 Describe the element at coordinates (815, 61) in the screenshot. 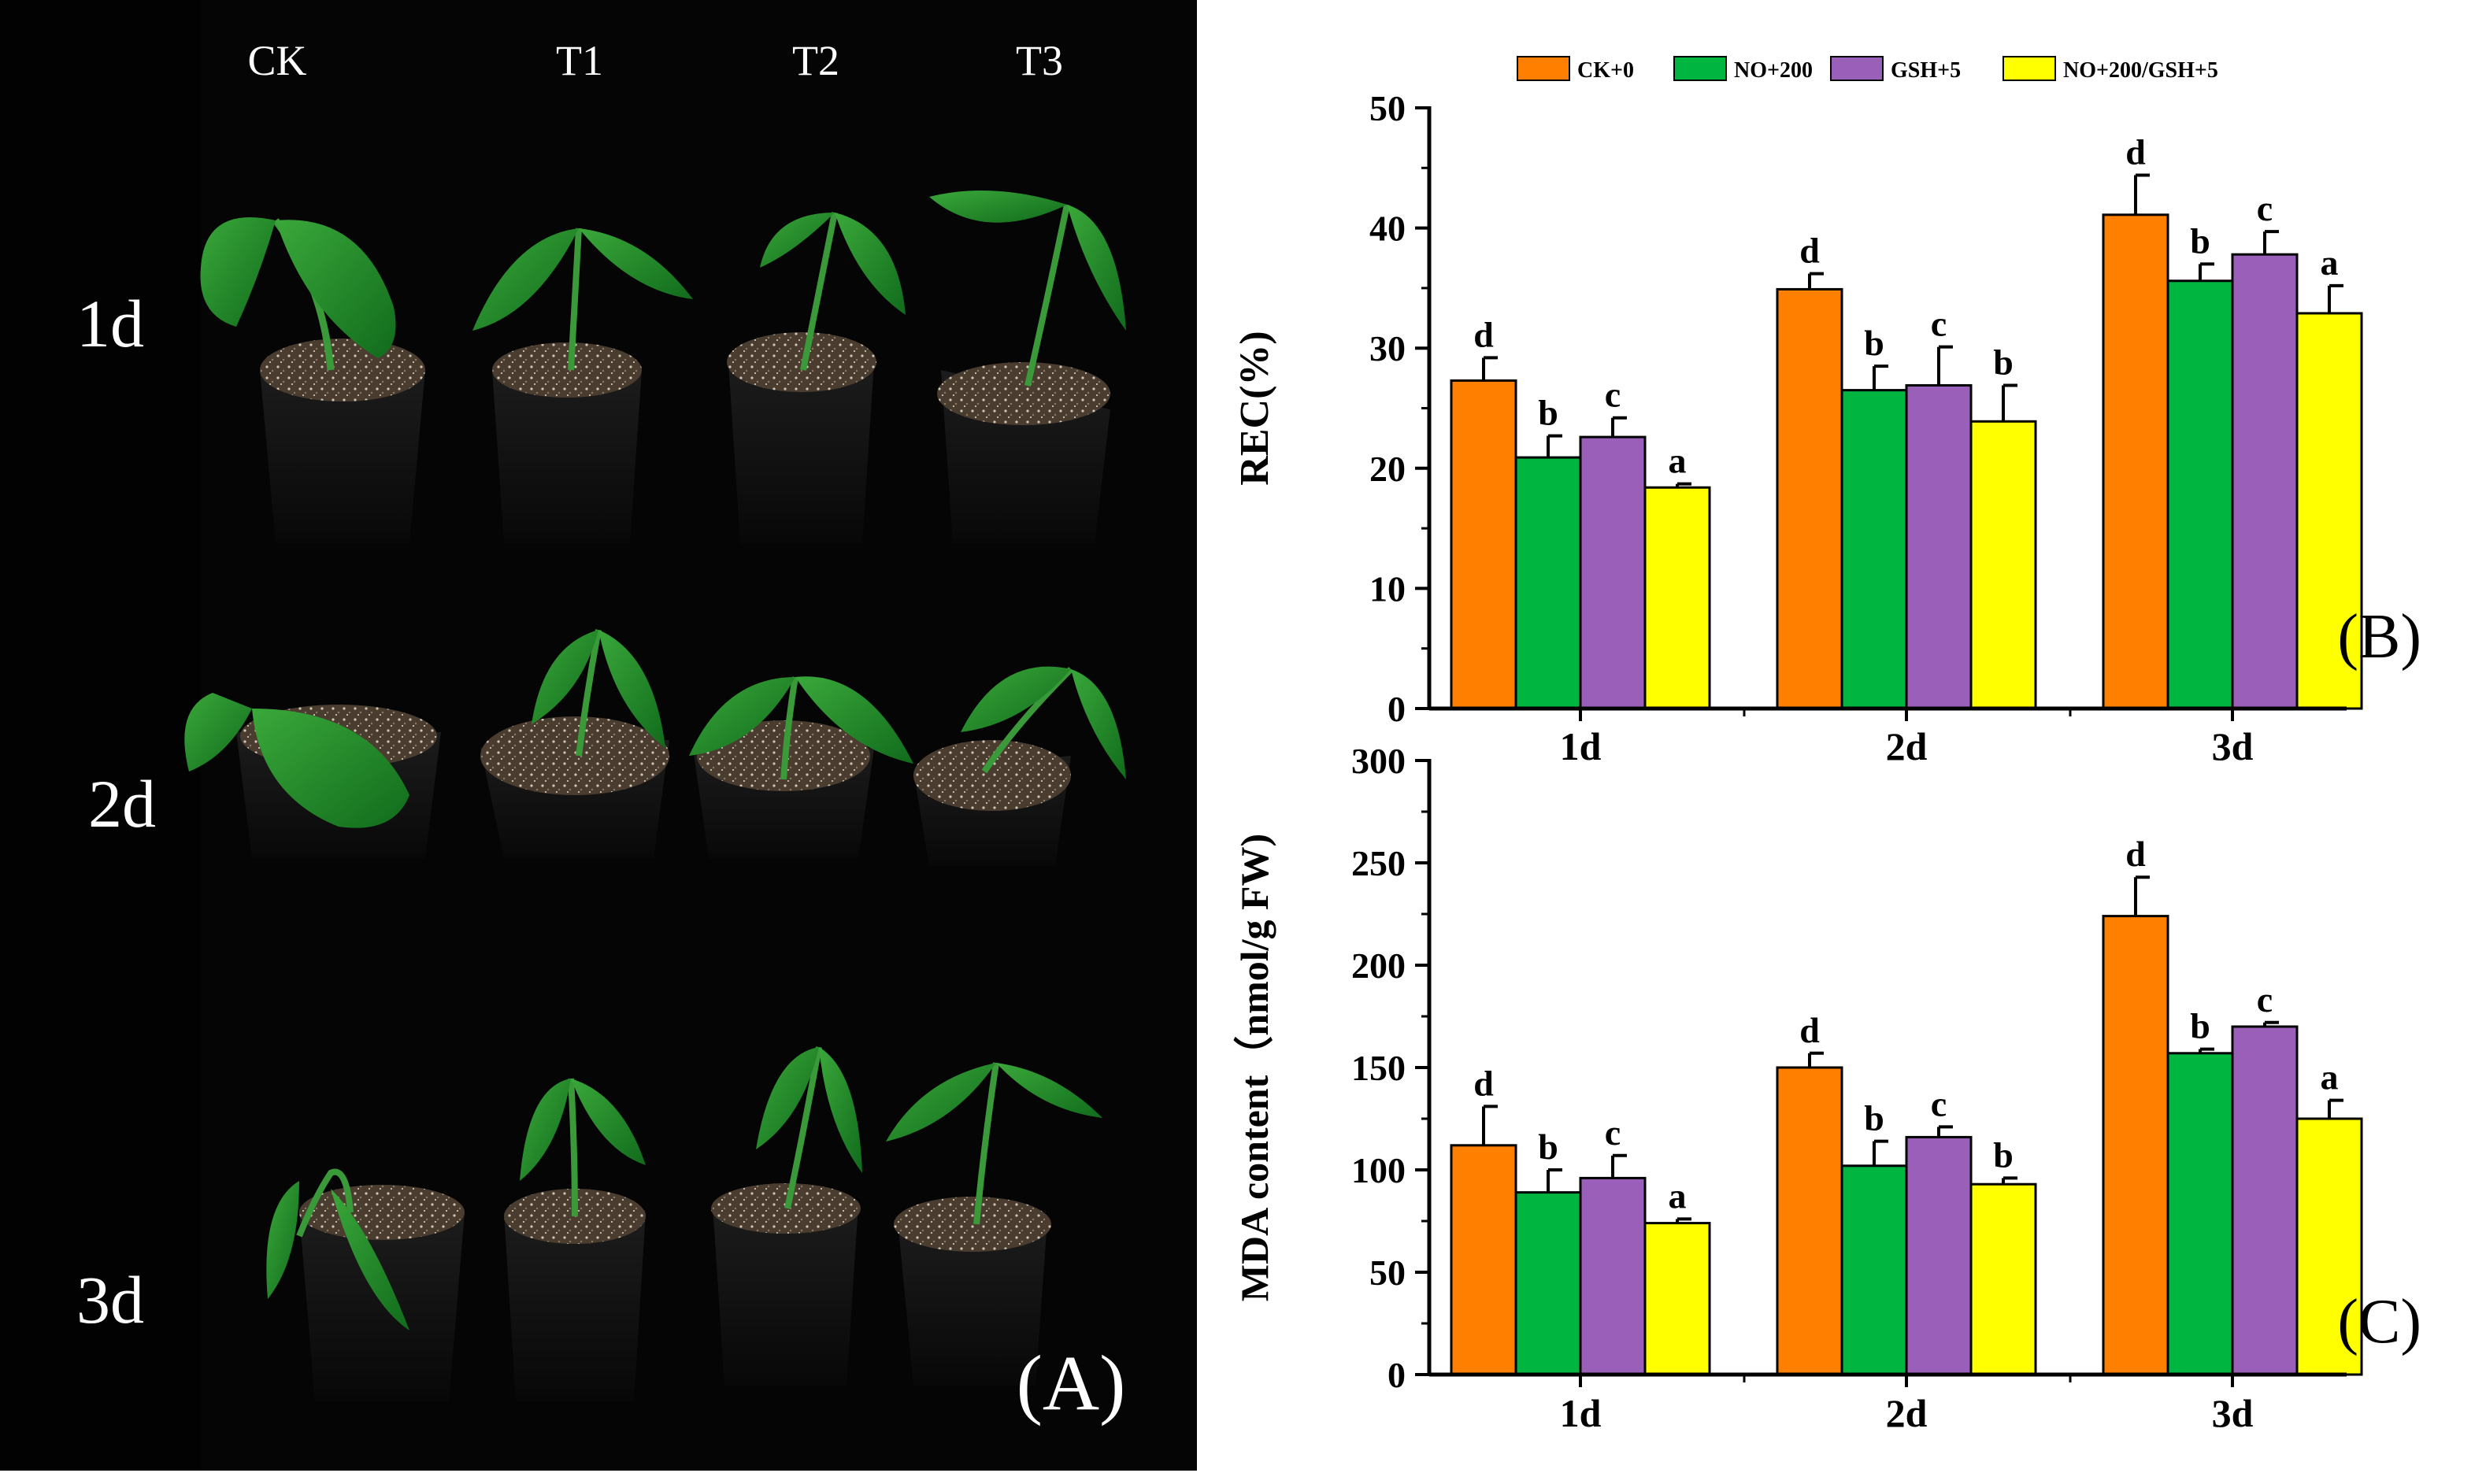

I see `column-label-t2: T2` at that location.